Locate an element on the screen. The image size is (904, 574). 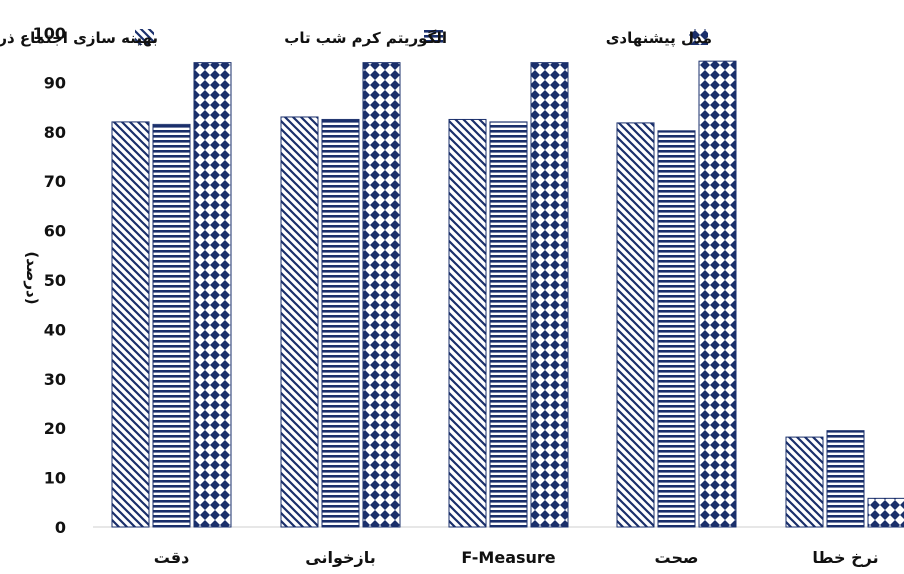
y-tick-label: 10 is located at coordinates (55, 478).